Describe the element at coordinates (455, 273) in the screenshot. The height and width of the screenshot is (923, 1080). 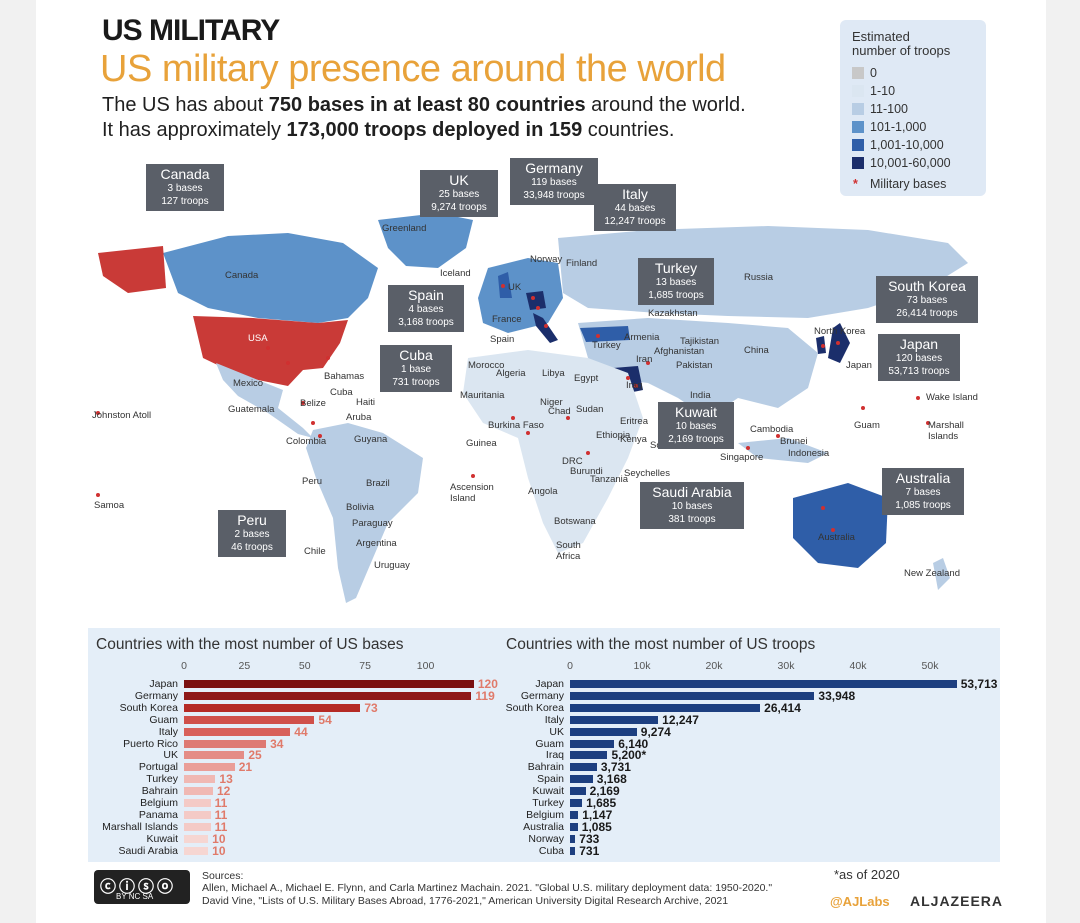
I see `map-label: Iceland` at that location.